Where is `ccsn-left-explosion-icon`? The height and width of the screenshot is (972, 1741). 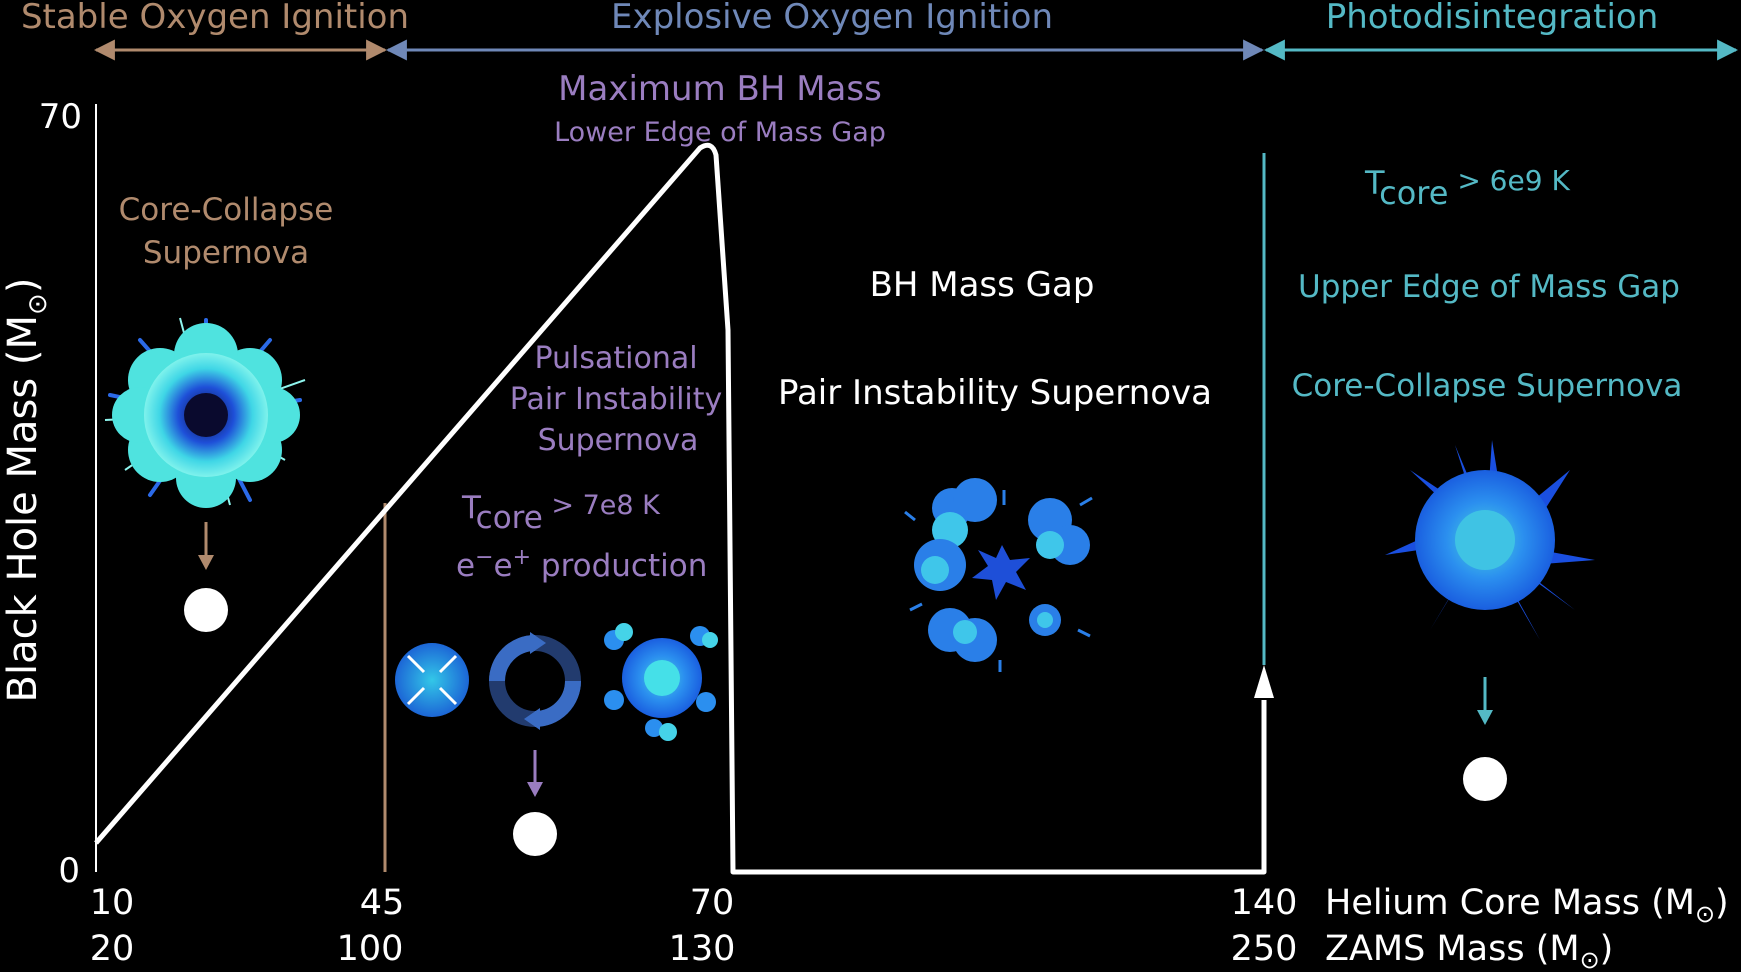
ccsn-left-explosion-icon is located at coordinates (205, 412).